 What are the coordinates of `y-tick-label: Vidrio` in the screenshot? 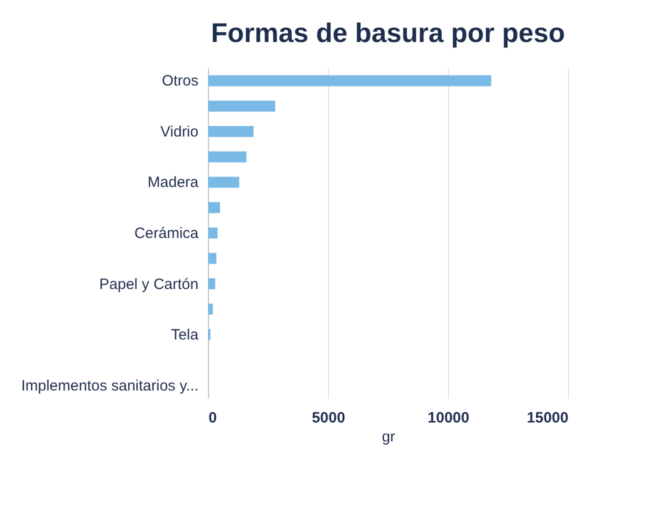 It's located at (179, 131).